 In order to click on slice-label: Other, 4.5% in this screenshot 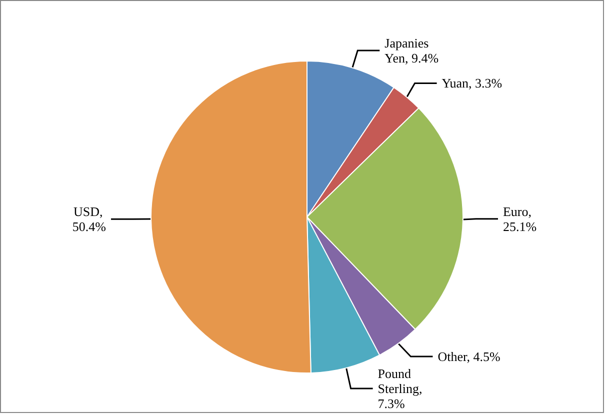, I will do `click(469, 356)`.